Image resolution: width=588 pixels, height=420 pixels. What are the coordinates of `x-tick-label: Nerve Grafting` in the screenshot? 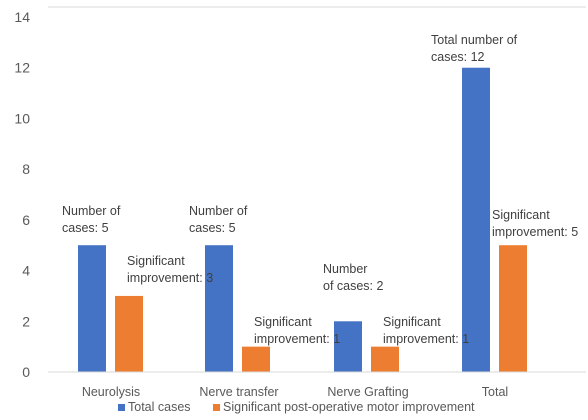 It's located at (367, 392).